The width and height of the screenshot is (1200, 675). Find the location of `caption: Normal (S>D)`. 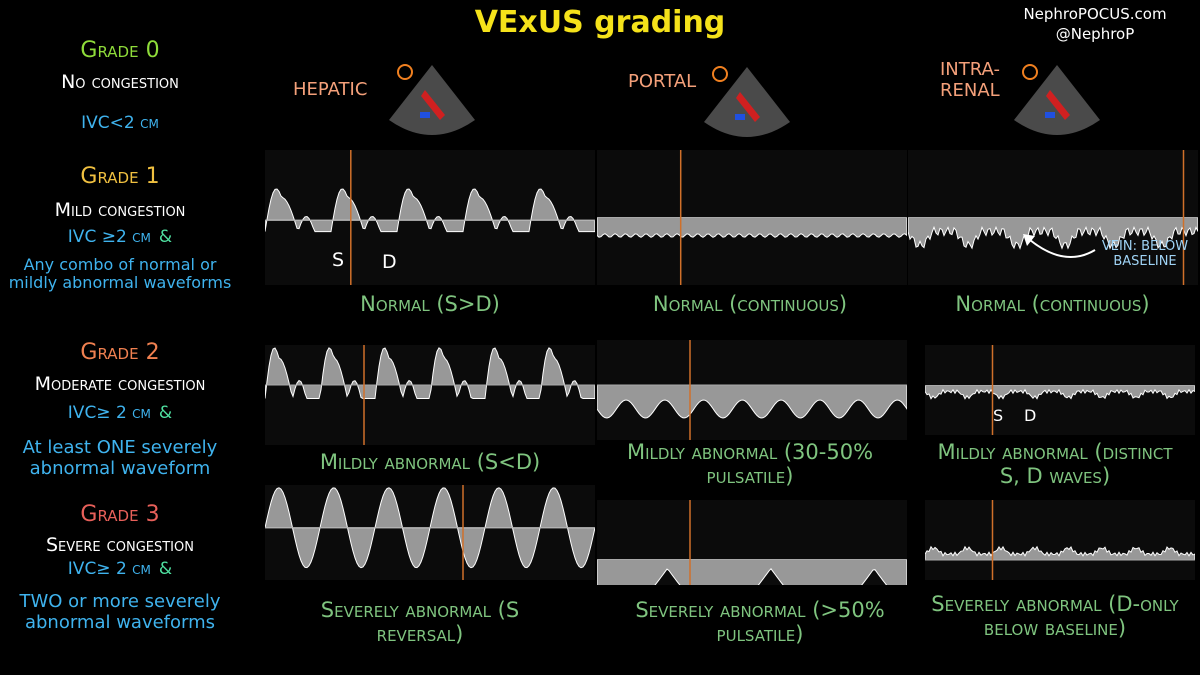

caption: Normal (S>D) is located at coordinates (430, 304).